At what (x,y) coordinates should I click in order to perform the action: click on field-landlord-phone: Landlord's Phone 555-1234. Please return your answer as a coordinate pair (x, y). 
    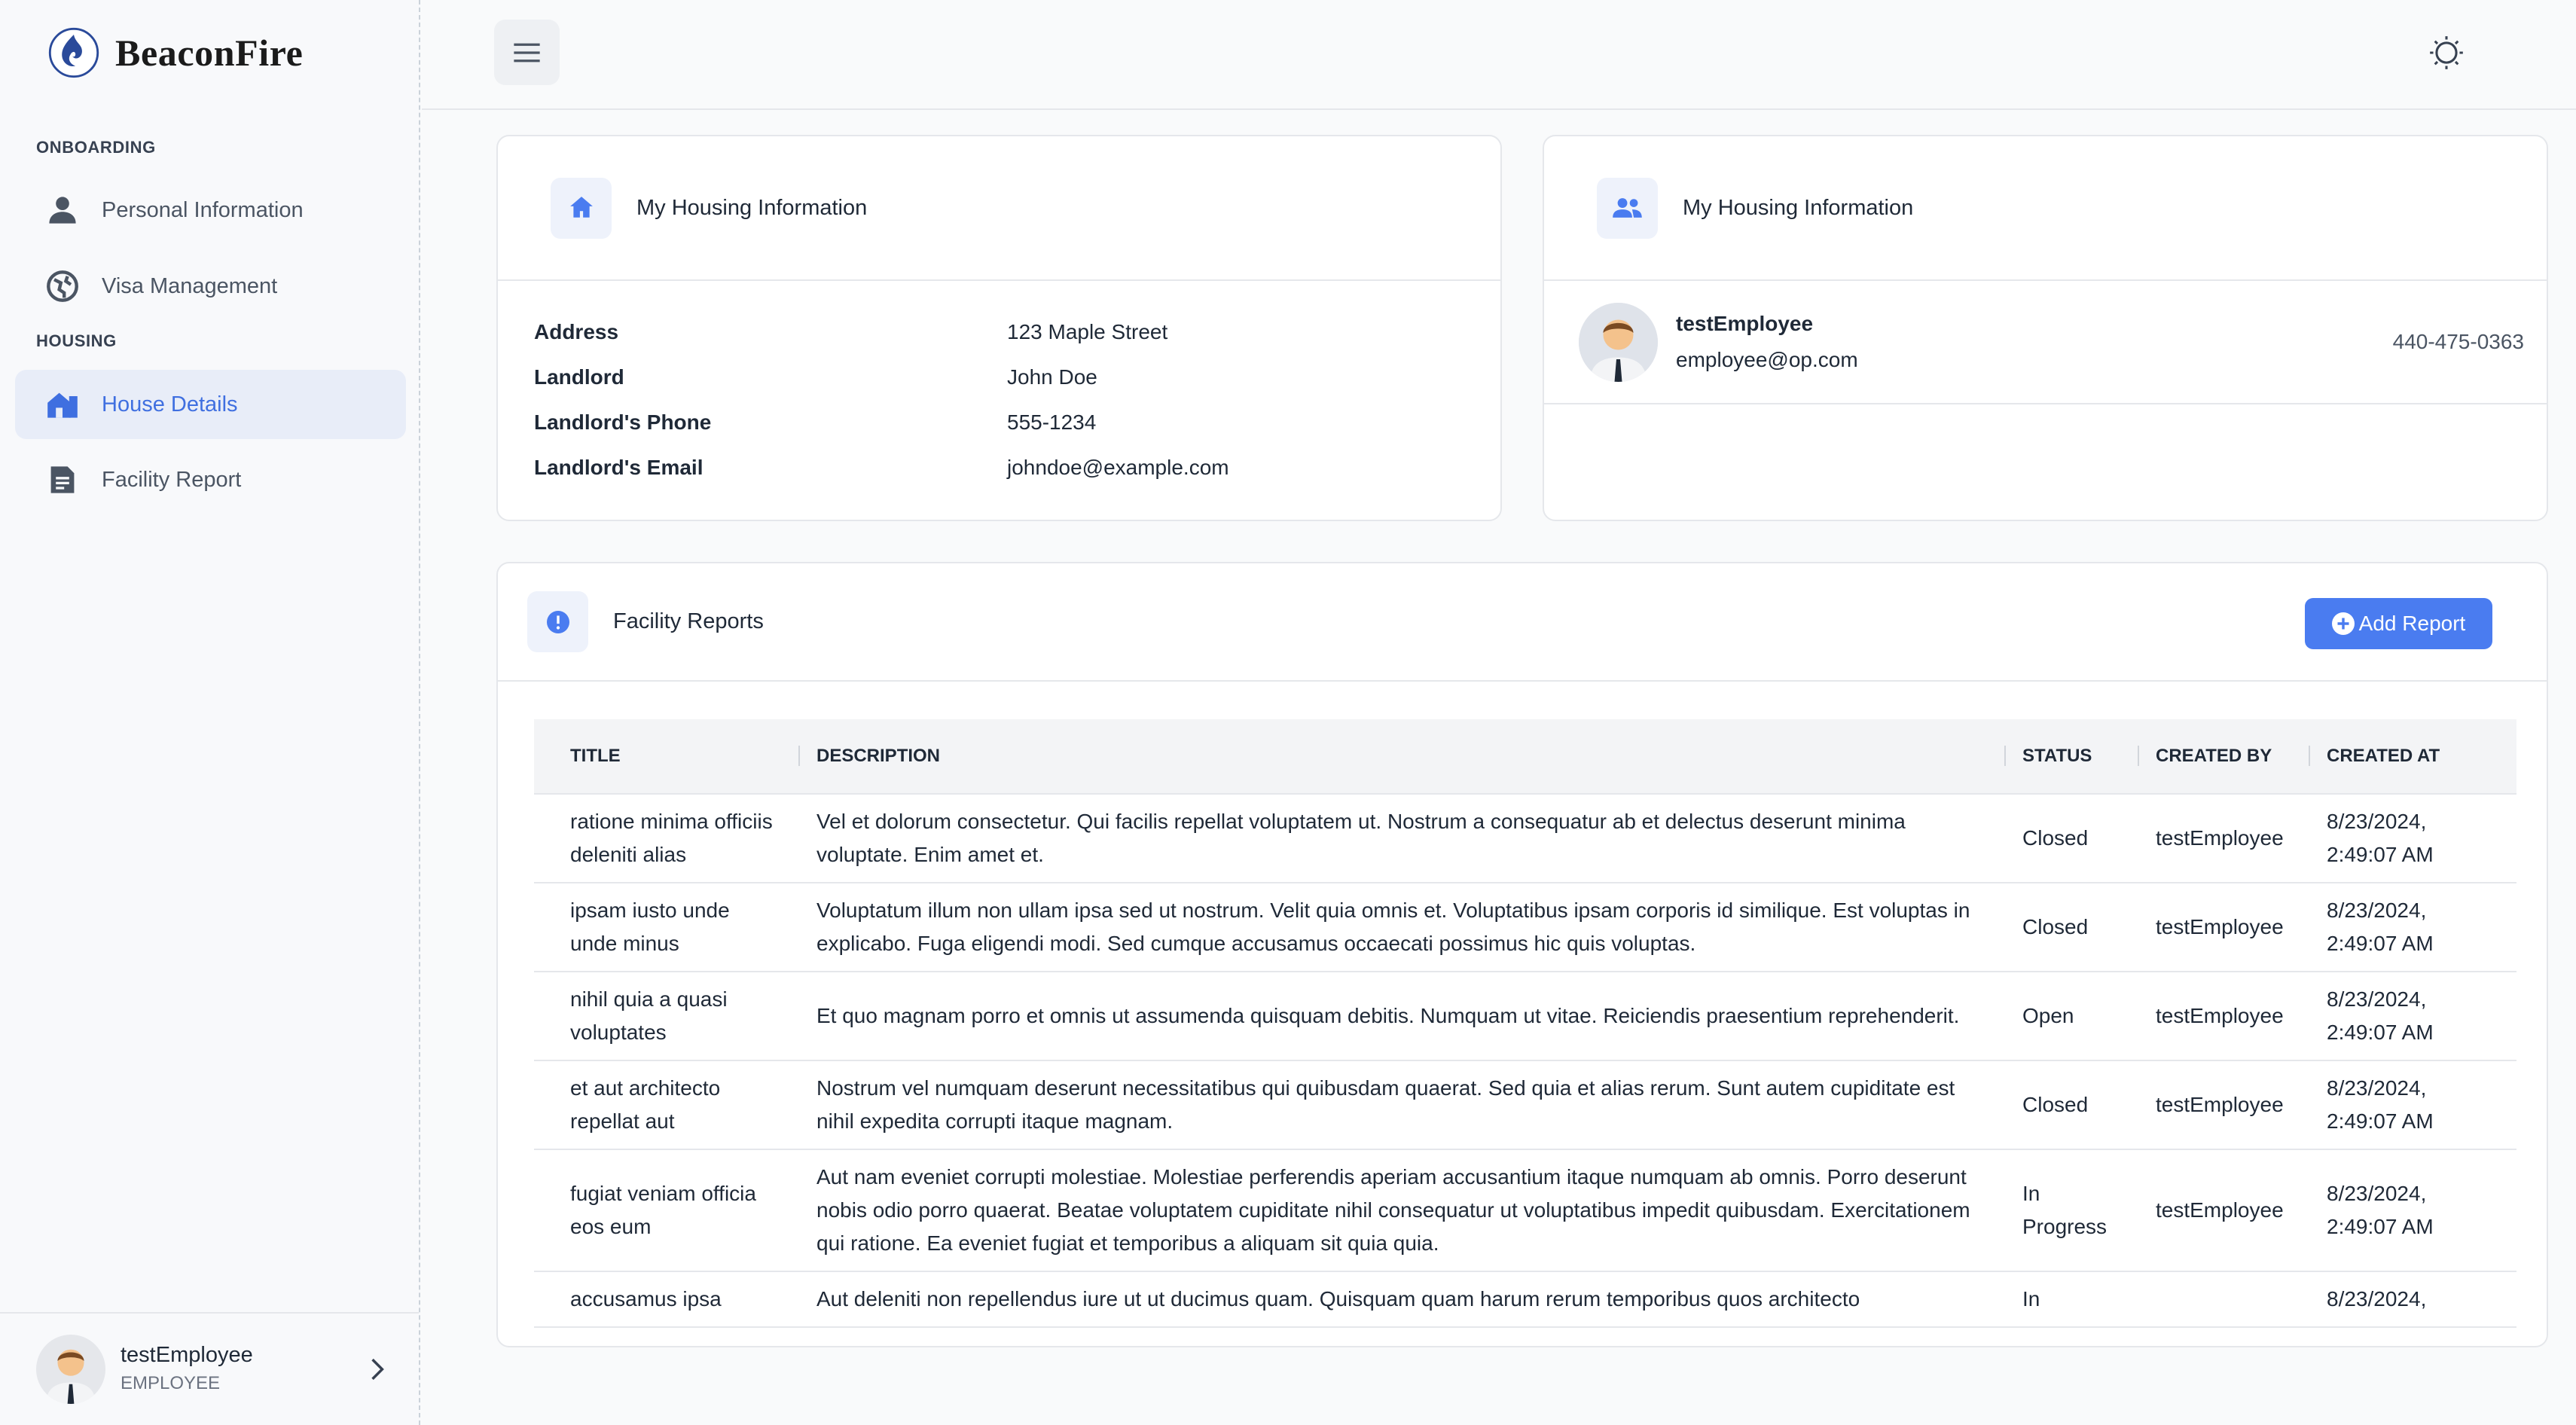
    Looking at the image, I should click on (816, 422).